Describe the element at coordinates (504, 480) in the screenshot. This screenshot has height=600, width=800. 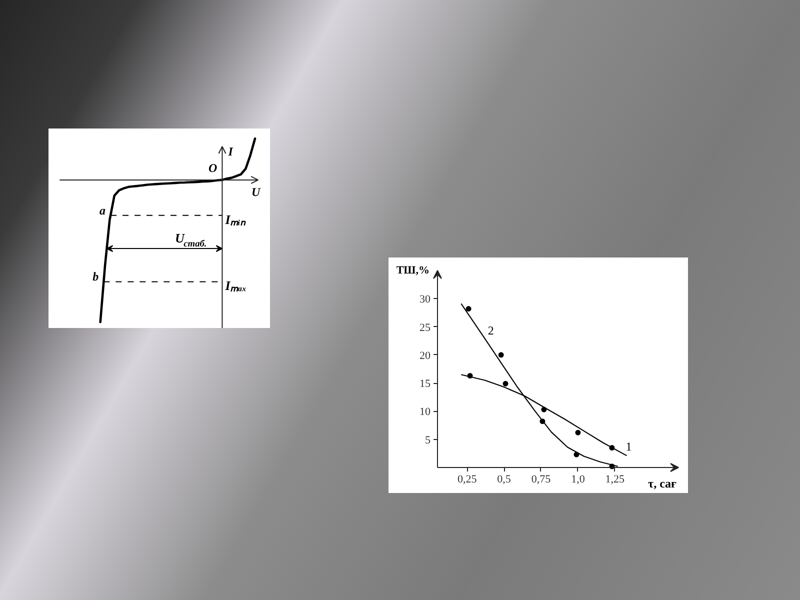
I see `x-tick-label: 0,5` at that location.